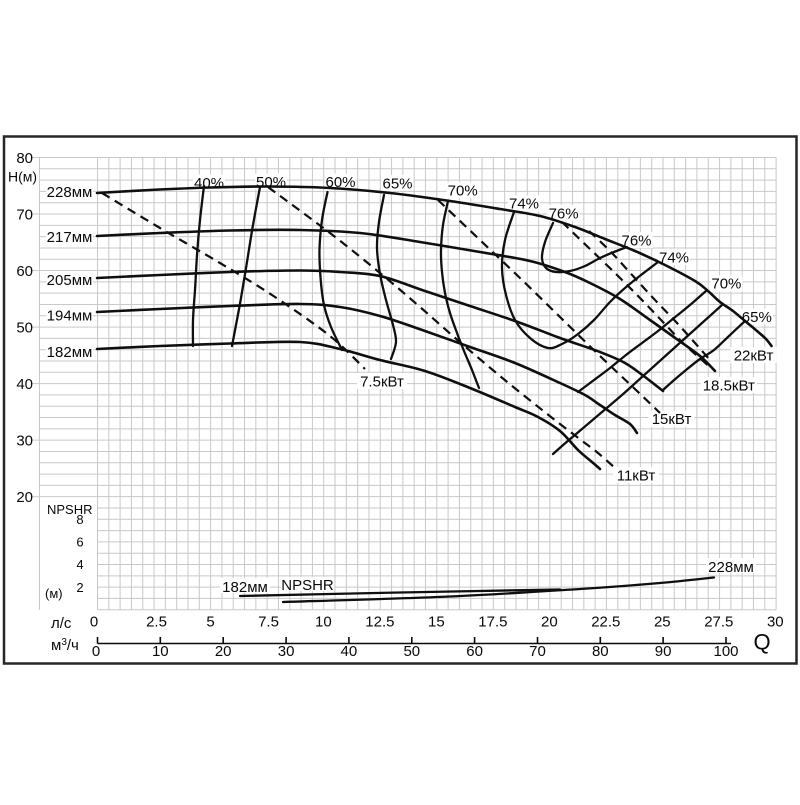  I want to click on svg-text: 15, so click(436, 622).